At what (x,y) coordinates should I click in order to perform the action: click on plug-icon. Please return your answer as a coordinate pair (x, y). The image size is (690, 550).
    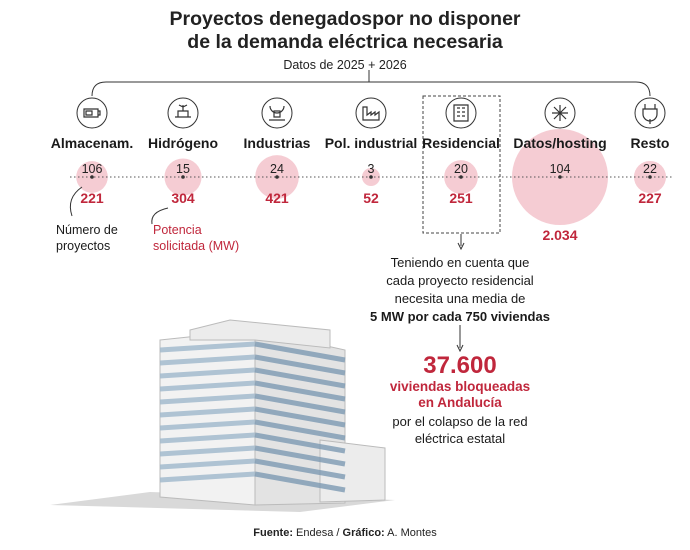
    Looking at the image, I should click on (650, 113).